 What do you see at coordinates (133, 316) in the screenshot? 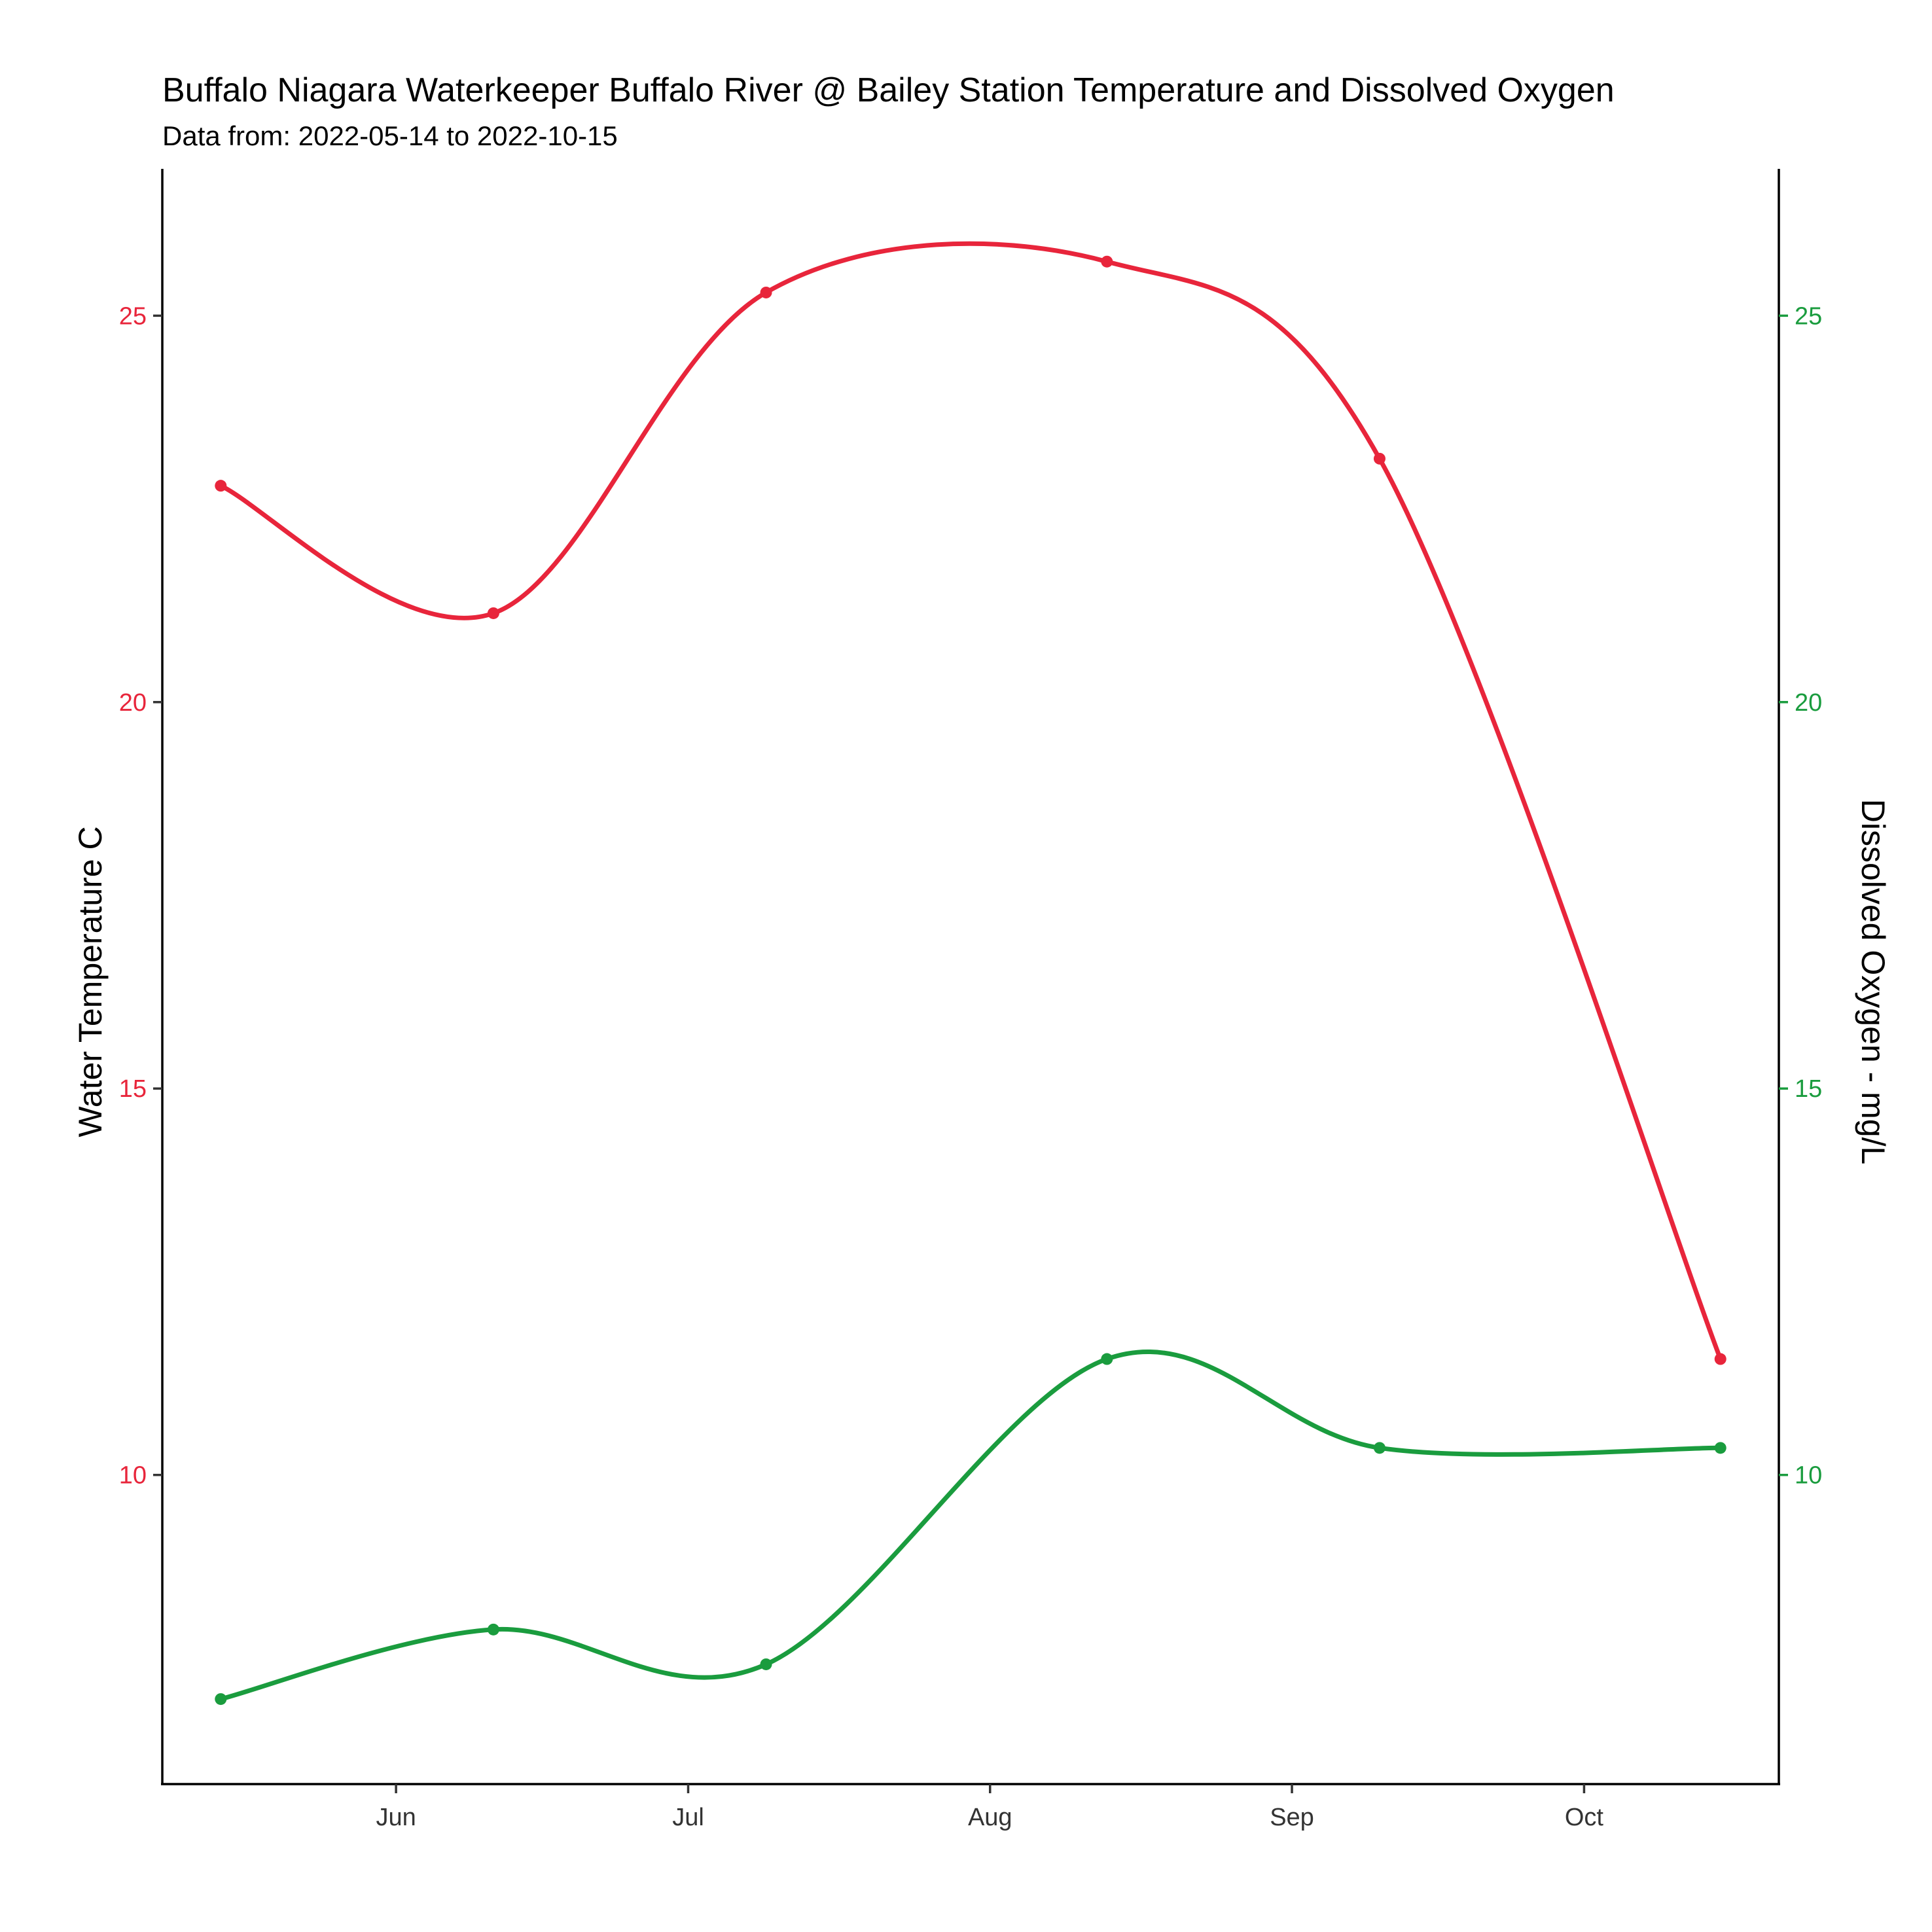
I see `y-left-tick-label: 25` at bounding box center [133, 316].